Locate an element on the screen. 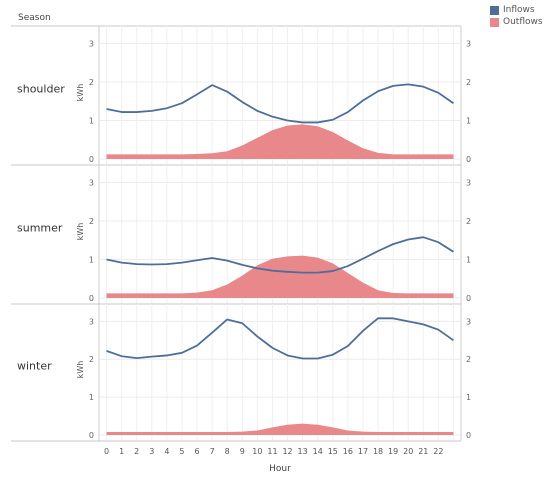 The image size is (559, 490). x-tick-label: 15 is located at coordinates (333, 451).